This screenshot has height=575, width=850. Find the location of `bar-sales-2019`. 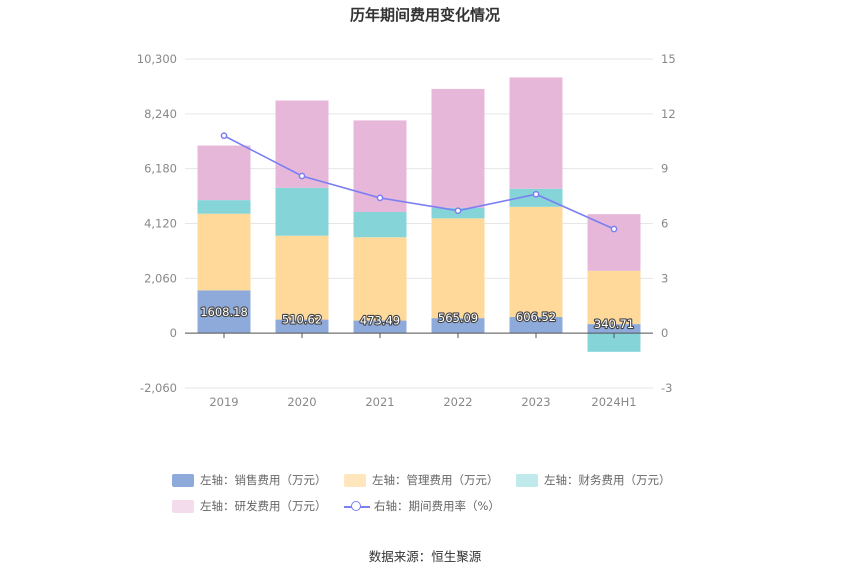

bar-sales-2019 is located at coordinates (224, 312).